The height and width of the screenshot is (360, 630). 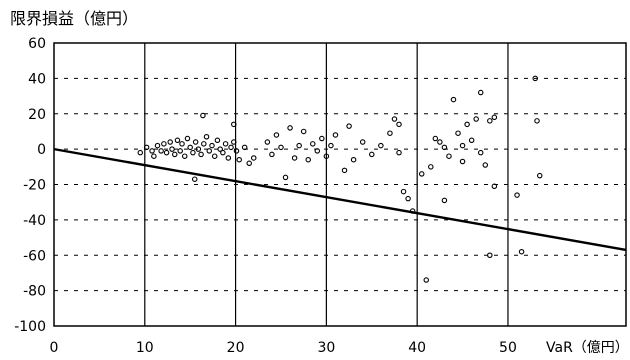 I want to click on x-tick-label-4: 40, so click(x=417, y=348).